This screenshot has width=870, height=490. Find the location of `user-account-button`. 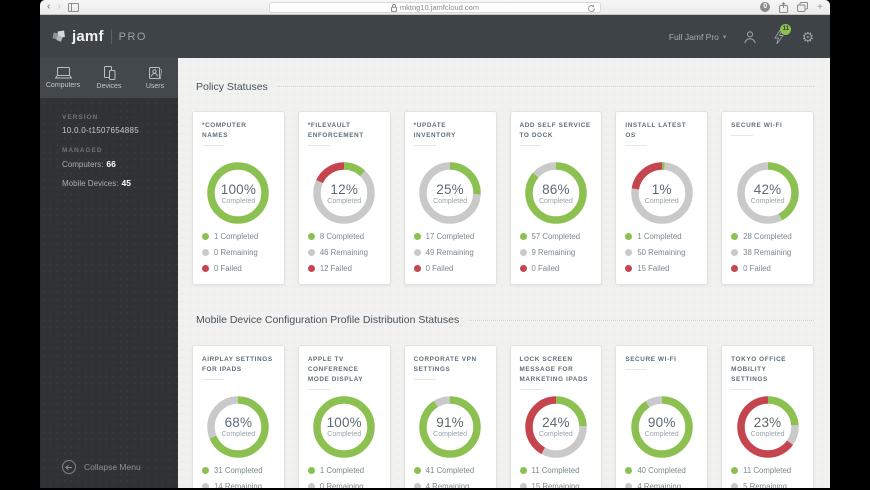

user-account-button is located at coordinates (750, 37).